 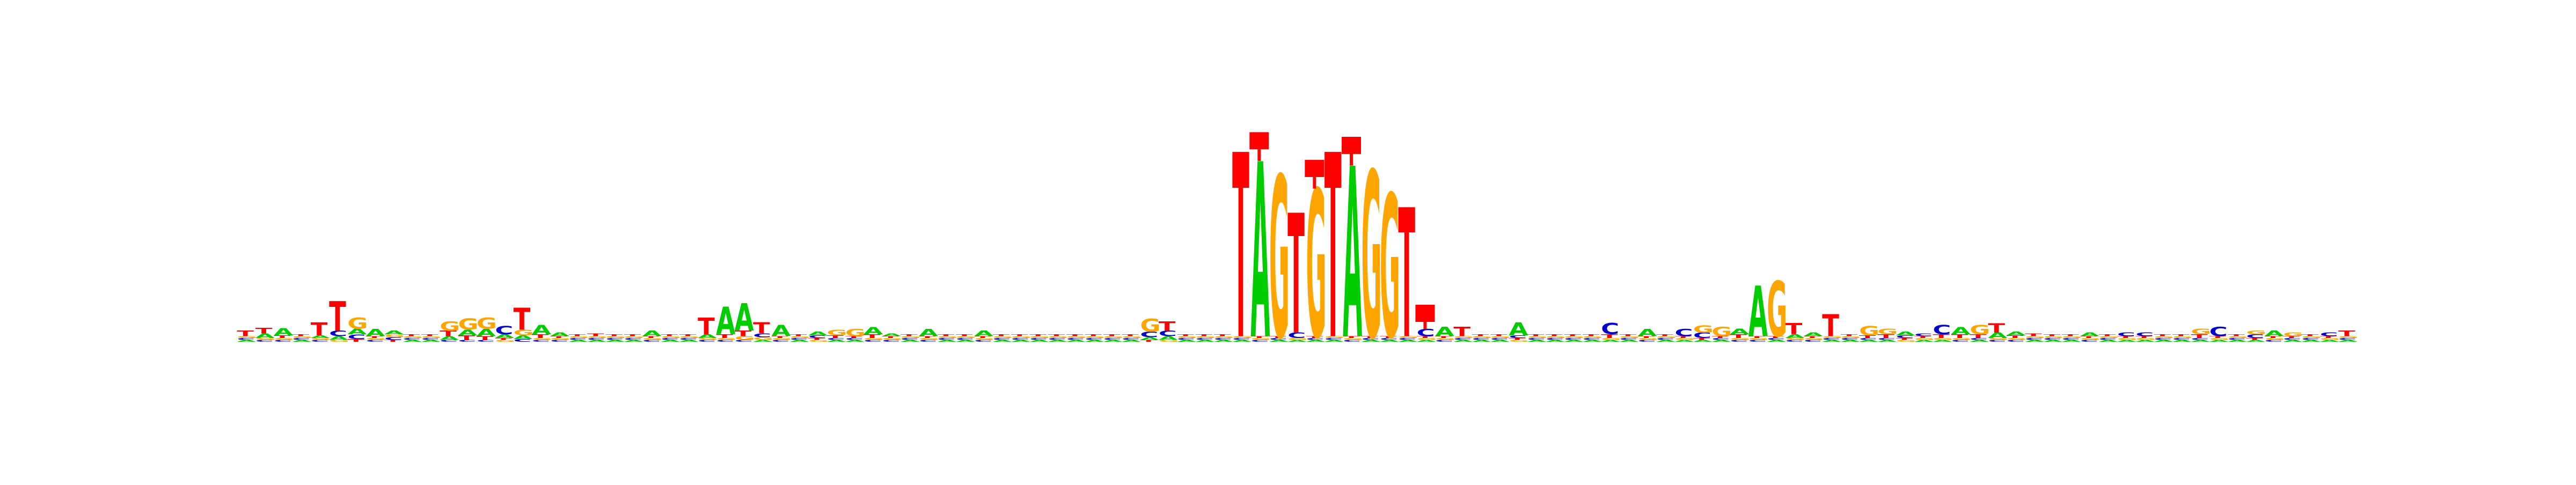 What do you see at coordinates (1352, 145) in the screenshot?
I see `error-bar-cap` at bounding box center [1352, 145].